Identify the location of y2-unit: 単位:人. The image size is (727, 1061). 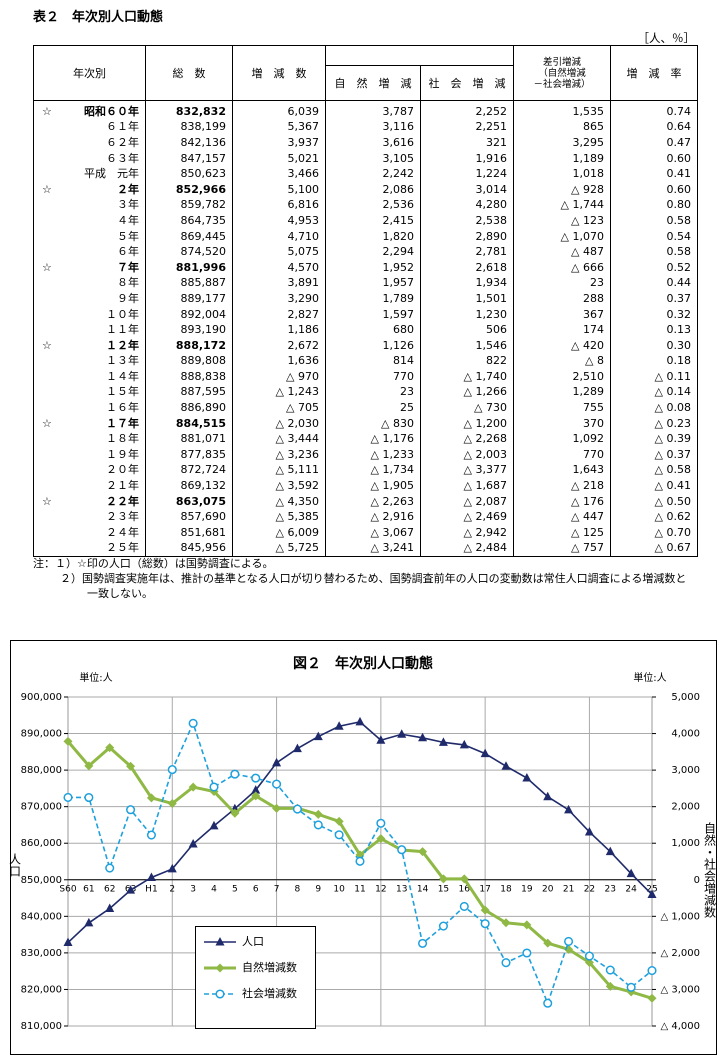
(649, 677).